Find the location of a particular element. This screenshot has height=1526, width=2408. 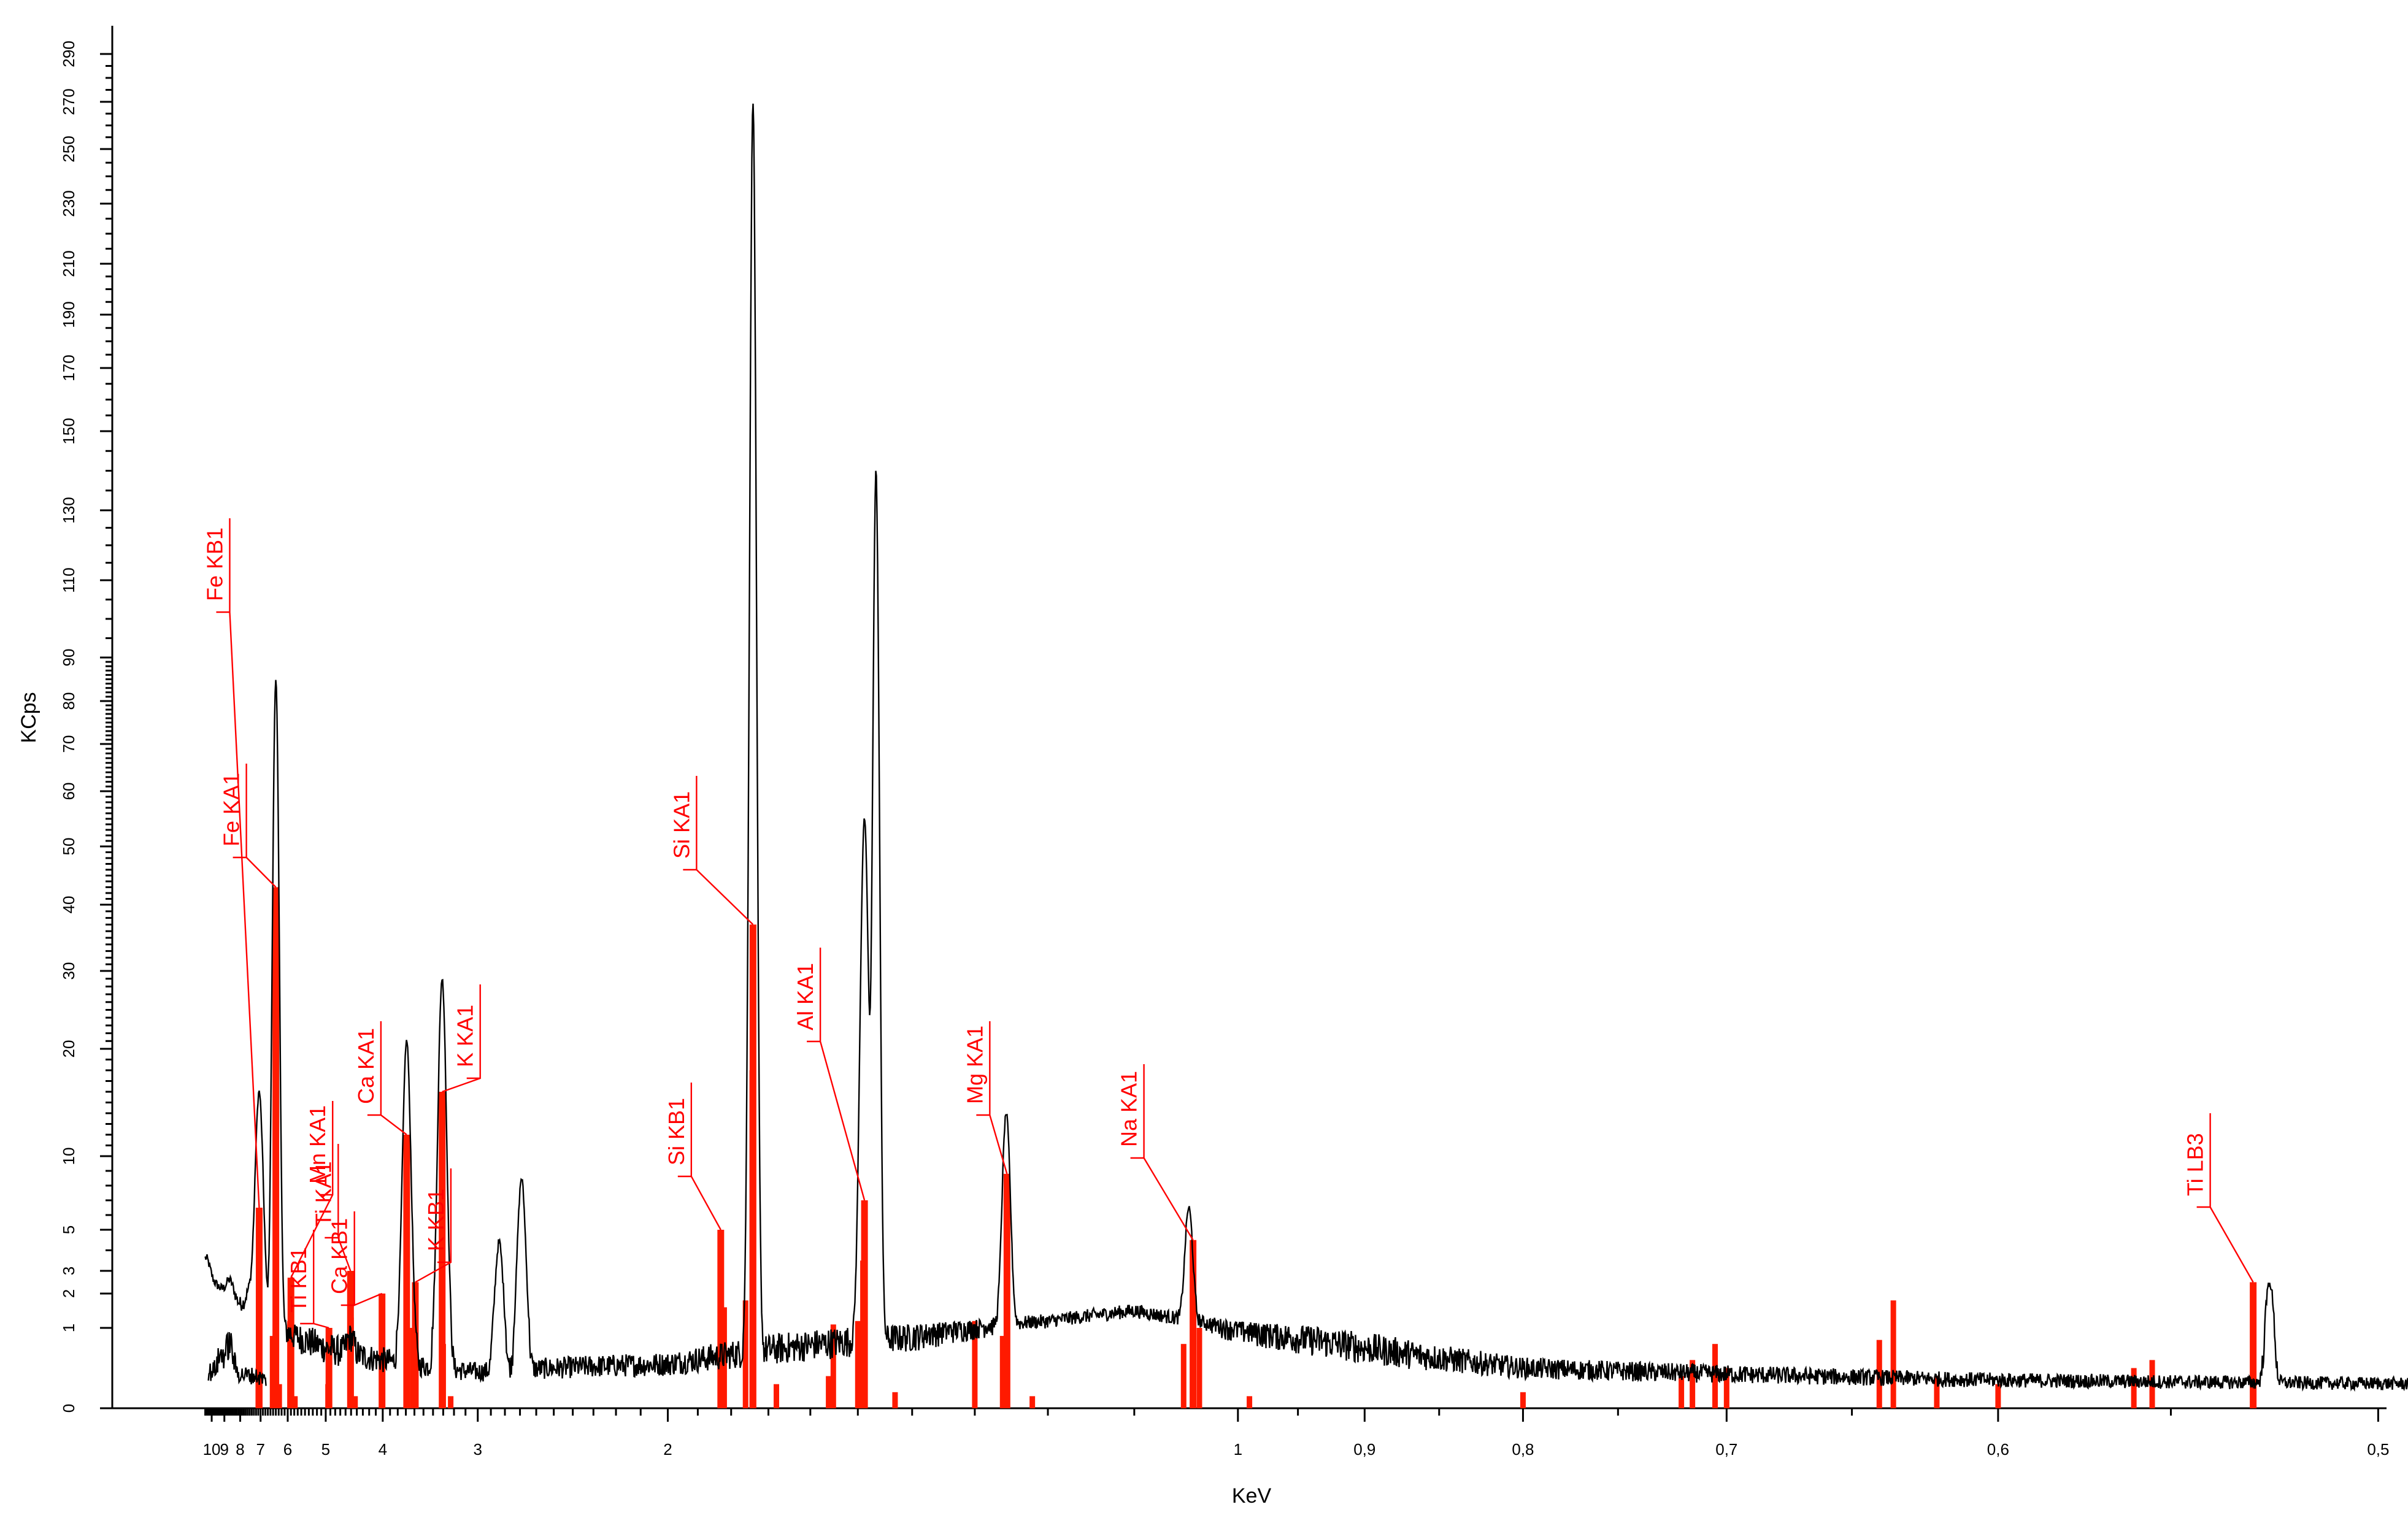

y-tick-label: 1 is located at coordinates (69, 1328).